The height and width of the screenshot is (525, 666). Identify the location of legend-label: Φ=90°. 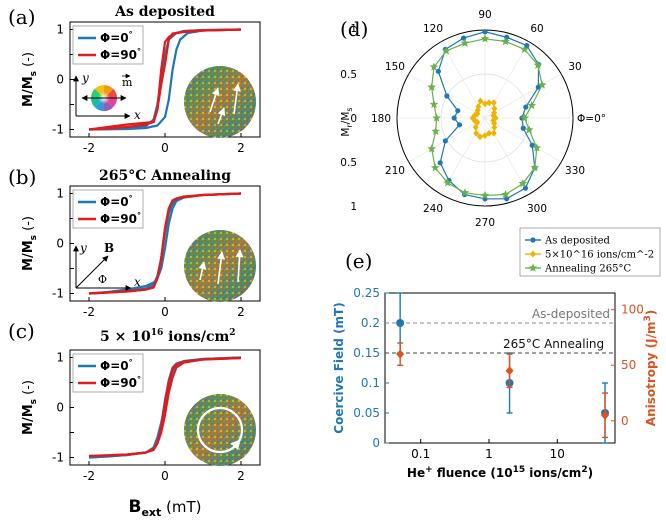
(120, 54).